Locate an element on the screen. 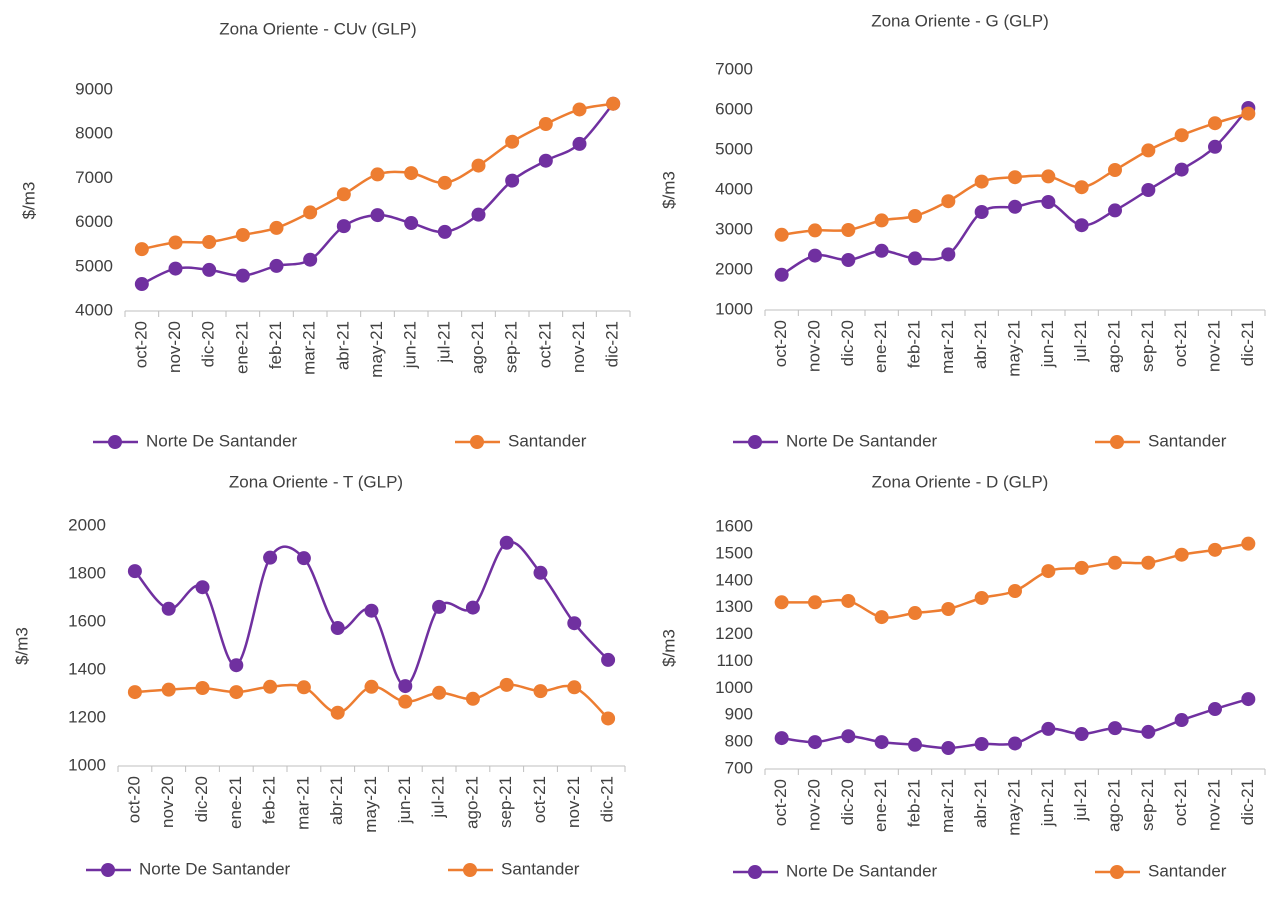 Image resolution: width=1266 pixels, height=909 pixels. chart-title: Zona Oriente - CUv (GLP) is located at coordinates (317, 28).